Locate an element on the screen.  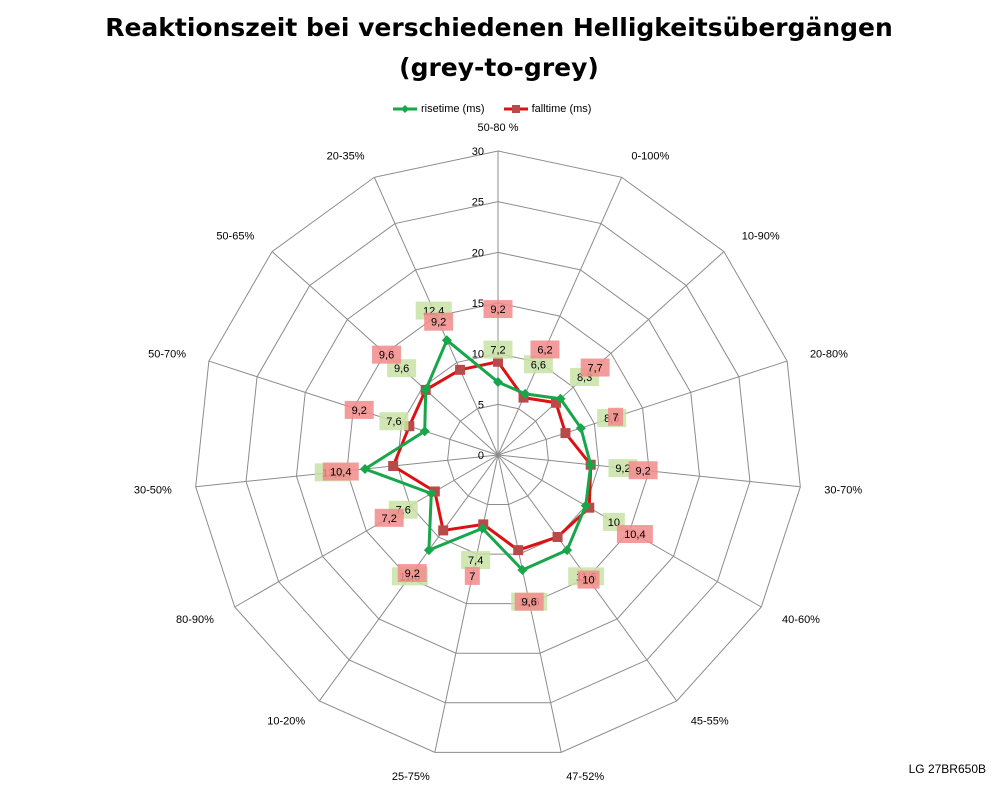
category-label: 40-60% is located at coordinates (801, 620).